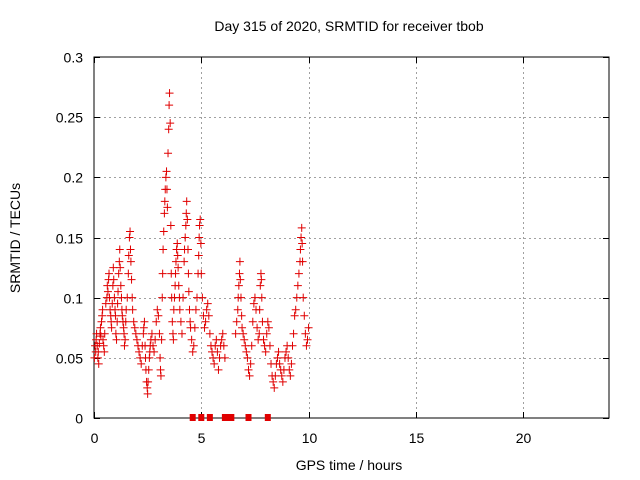  I want to click on x-tick-label: 10, so click(310, 438).